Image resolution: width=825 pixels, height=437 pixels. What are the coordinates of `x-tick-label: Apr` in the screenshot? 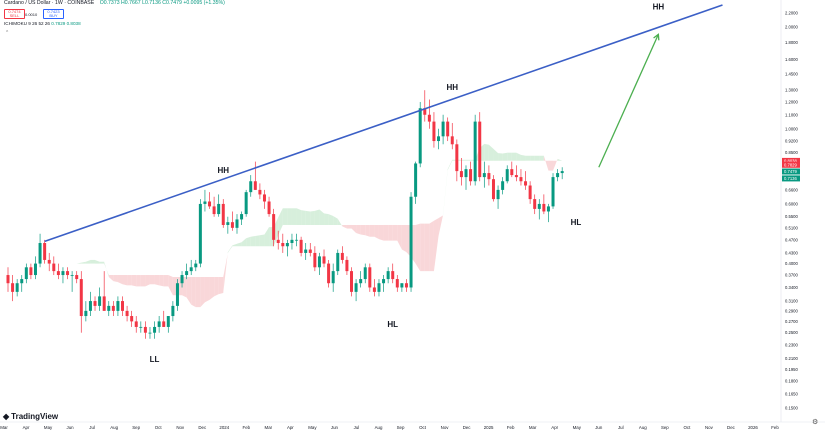 It's located at (290, 427).